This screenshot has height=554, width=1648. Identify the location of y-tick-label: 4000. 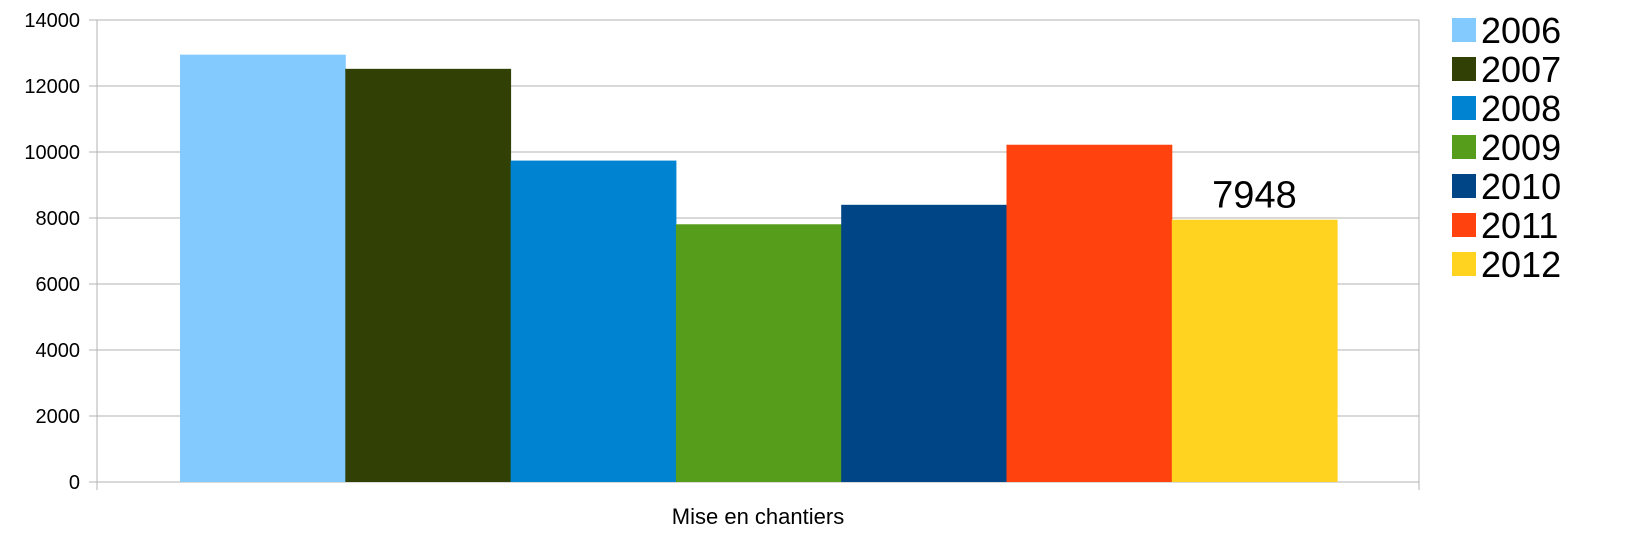
(58, 351).